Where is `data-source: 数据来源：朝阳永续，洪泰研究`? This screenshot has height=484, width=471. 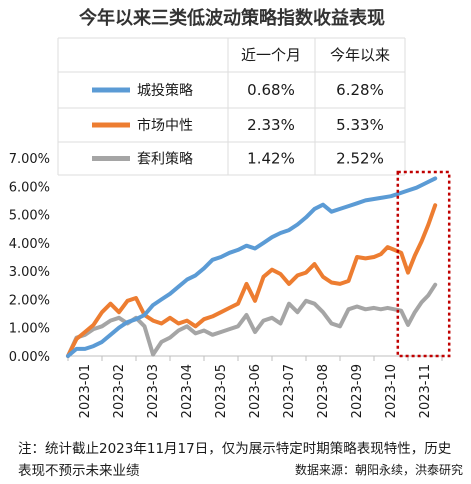 data-source: 数据来源：朝阳永续，洪泰研究 is located at coordinates (378, 470).